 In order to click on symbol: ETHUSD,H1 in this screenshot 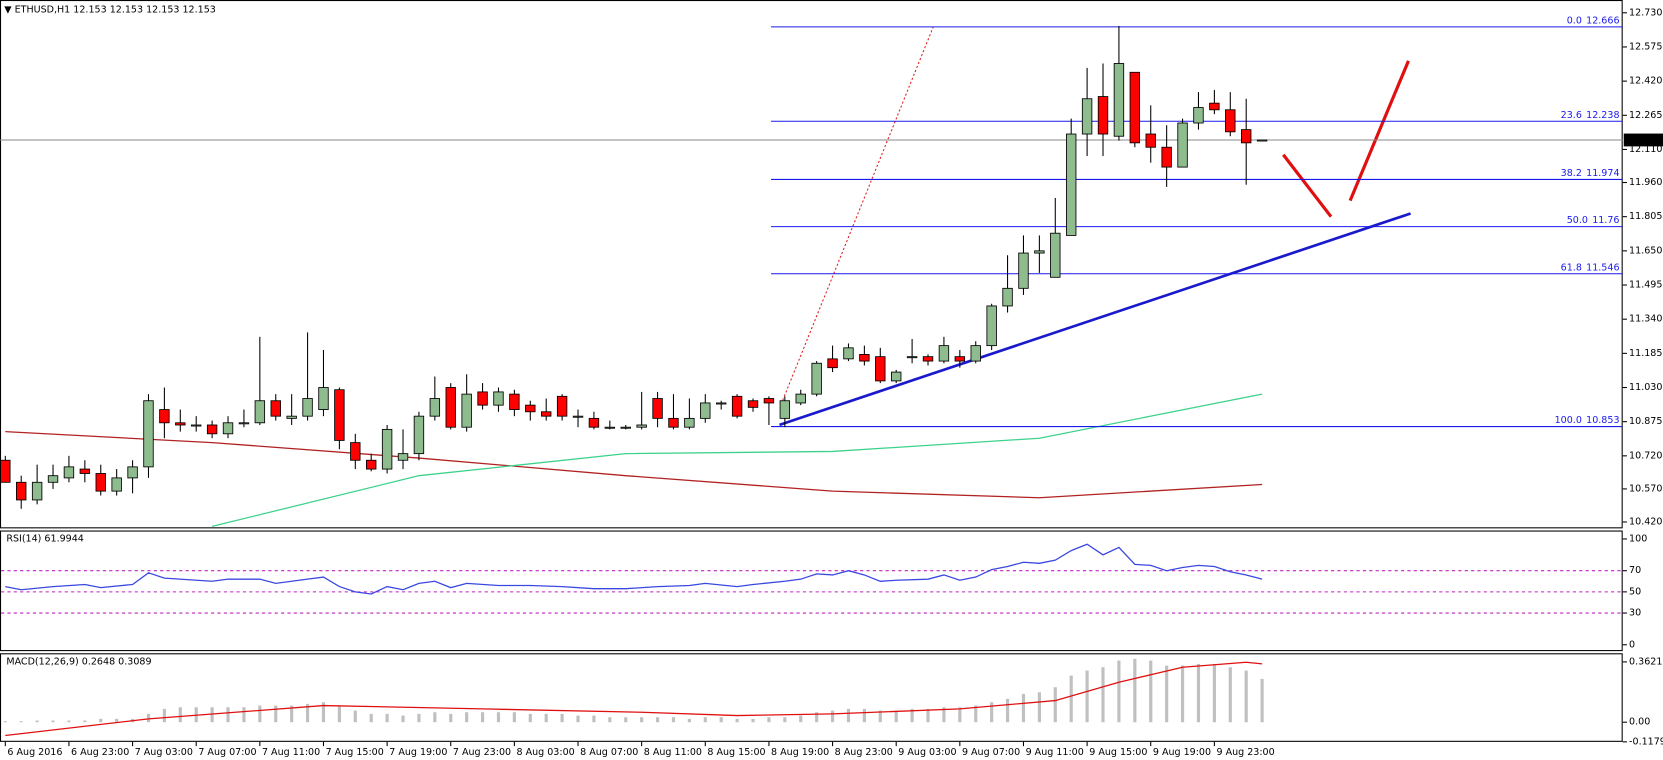, I will do `click(43, 9)`.